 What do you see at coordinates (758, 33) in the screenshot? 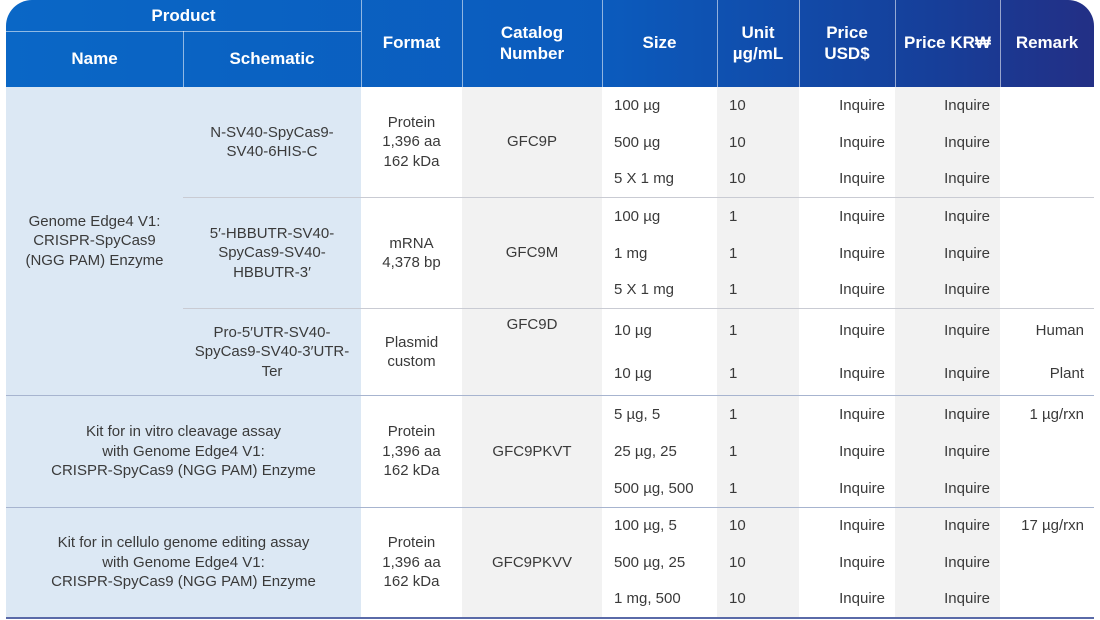
I see `header-unit-line1: Unit` at bounding box center [758, 33].